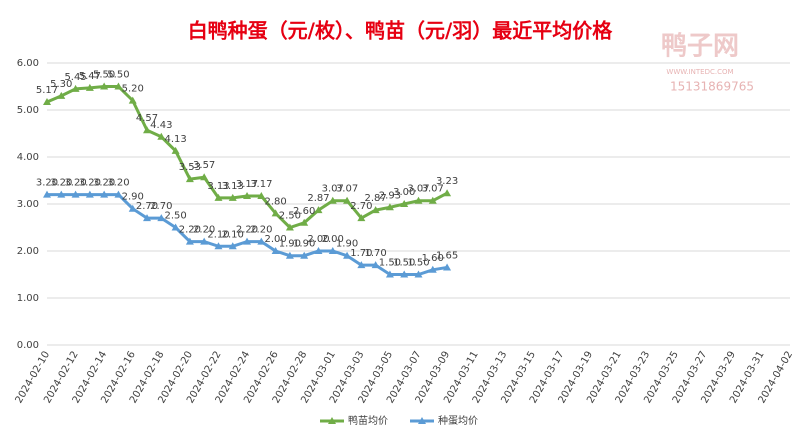 The width and height of the screenshot is (800, 441). What do you see at coordinates (28, 298) in the screenshot?
I see `y-tick-label: 1.00` at bounding box center [28, 298].